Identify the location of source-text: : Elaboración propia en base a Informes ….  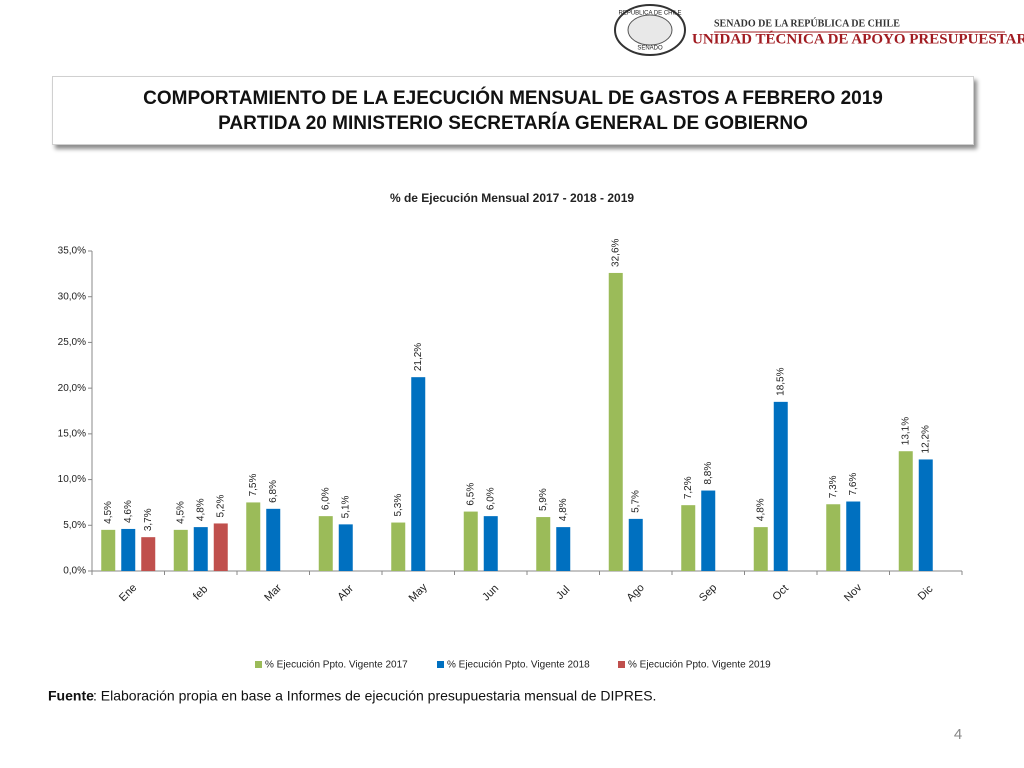
(374, 696).